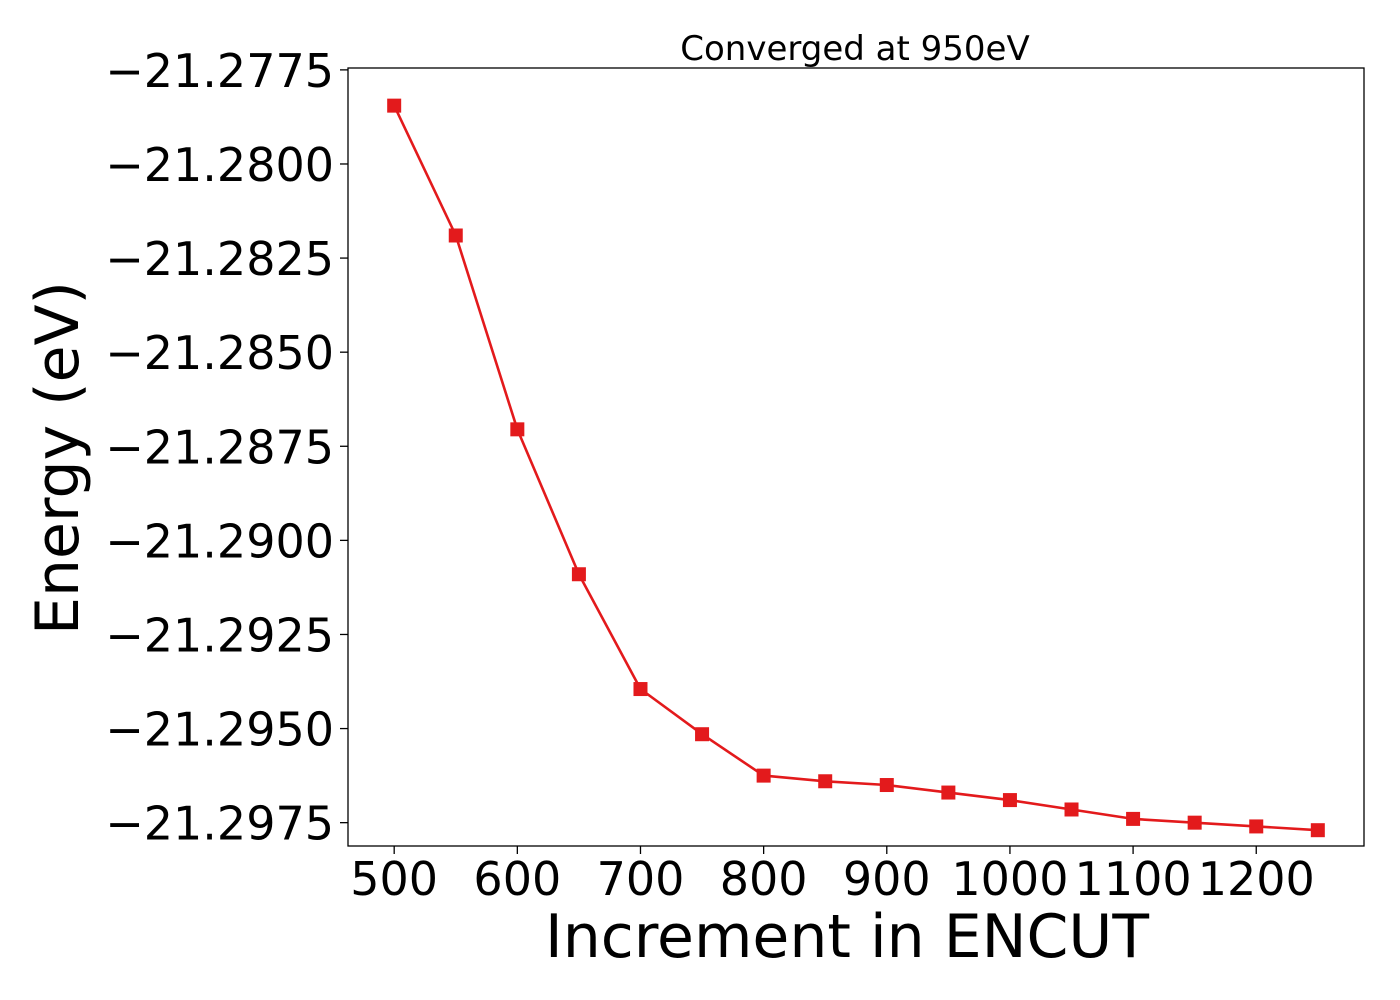  I want to click on y-tick-label: −21.2850, so click(219, 353).